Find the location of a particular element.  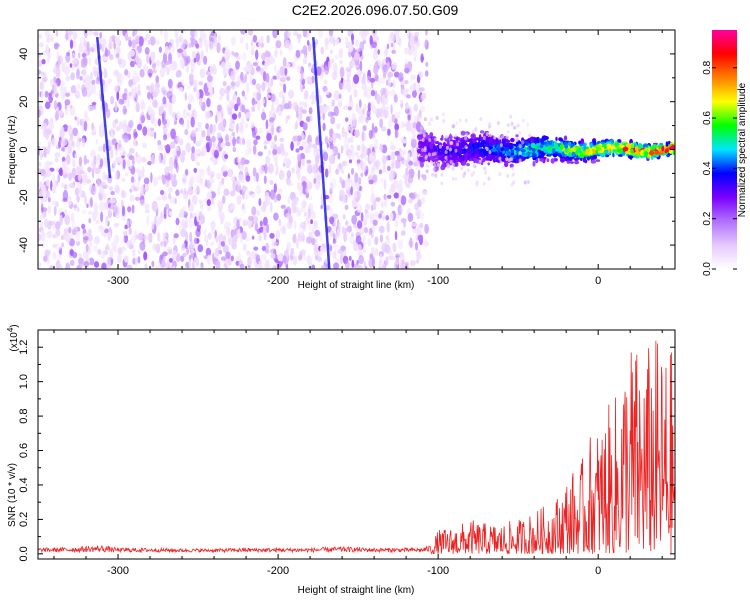

y-scale-prefix: (x10 is located at coordinates (14, 342).